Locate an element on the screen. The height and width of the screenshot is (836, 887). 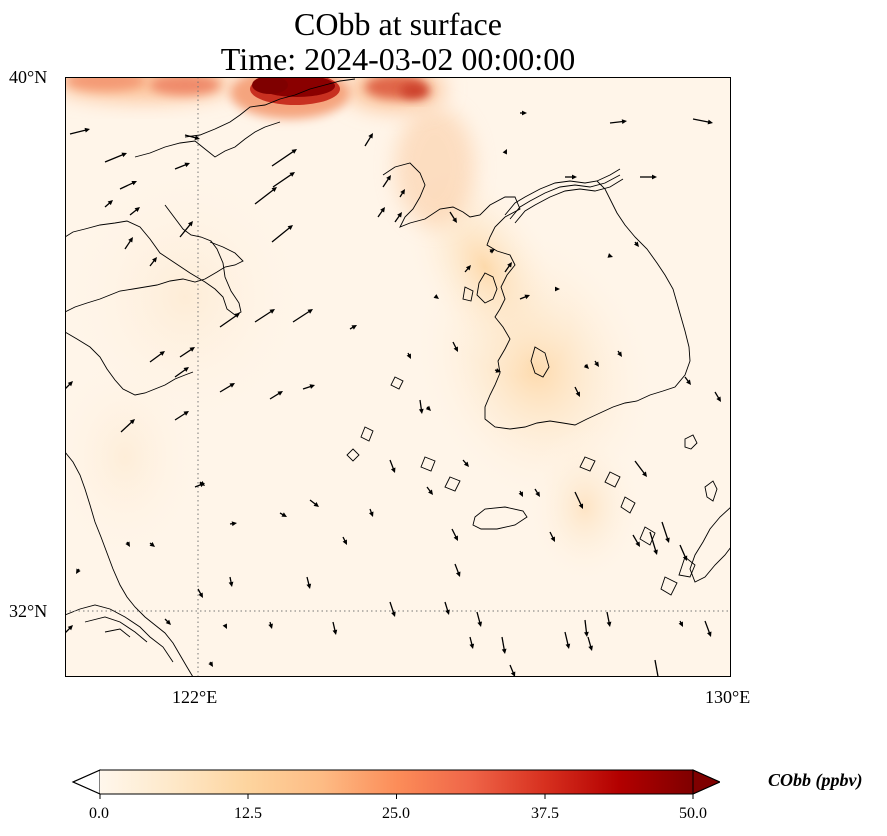
map-title: CObb at surface is located at coordinates (398, 24).